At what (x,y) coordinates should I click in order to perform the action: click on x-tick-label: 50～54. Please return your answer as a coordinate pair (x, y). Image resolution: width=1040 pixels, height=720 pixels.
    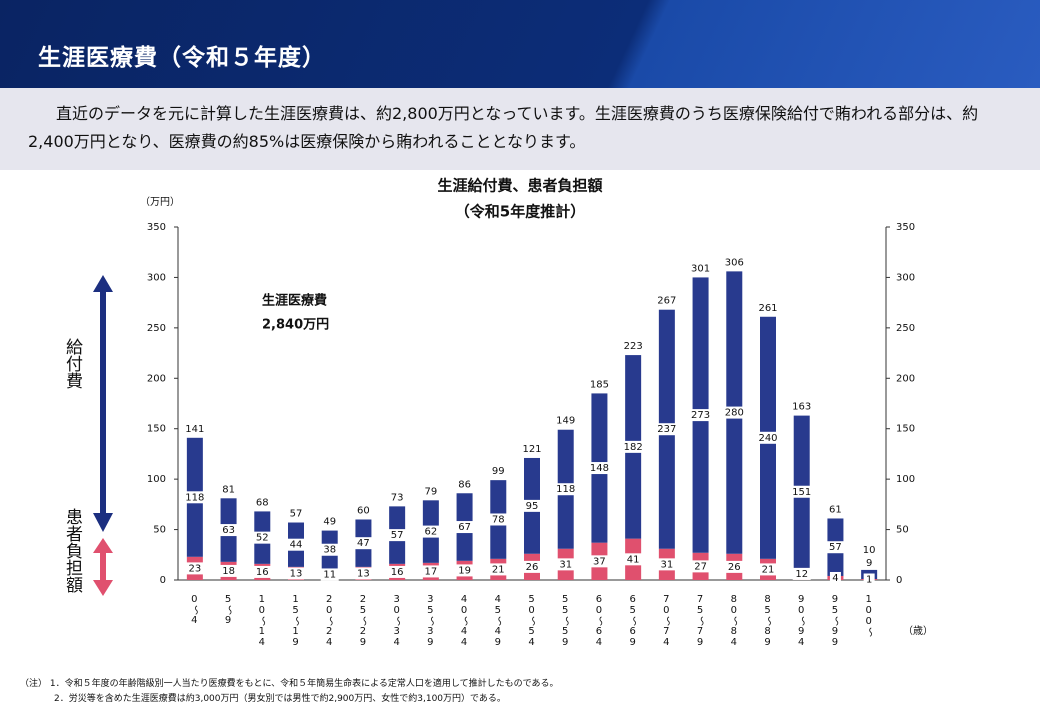
    Looking at the image, I should click on (531, 621).